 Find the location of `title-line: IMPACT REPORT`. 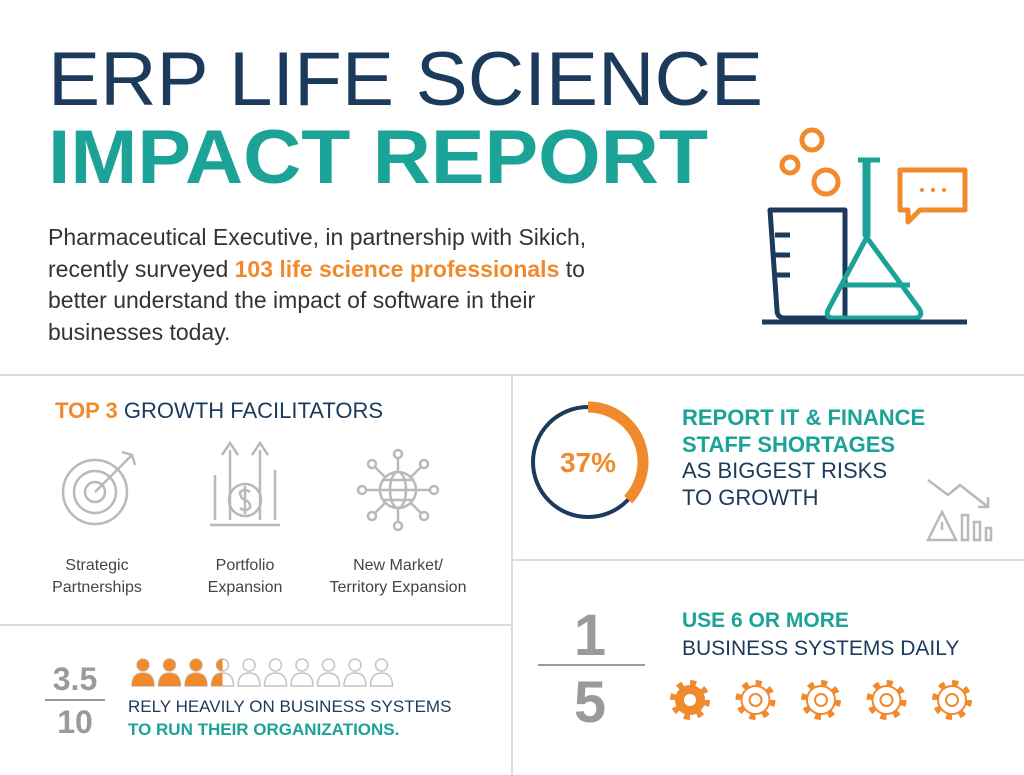

title-line: IMPACT REPORT is located at coordinates (378, 157).